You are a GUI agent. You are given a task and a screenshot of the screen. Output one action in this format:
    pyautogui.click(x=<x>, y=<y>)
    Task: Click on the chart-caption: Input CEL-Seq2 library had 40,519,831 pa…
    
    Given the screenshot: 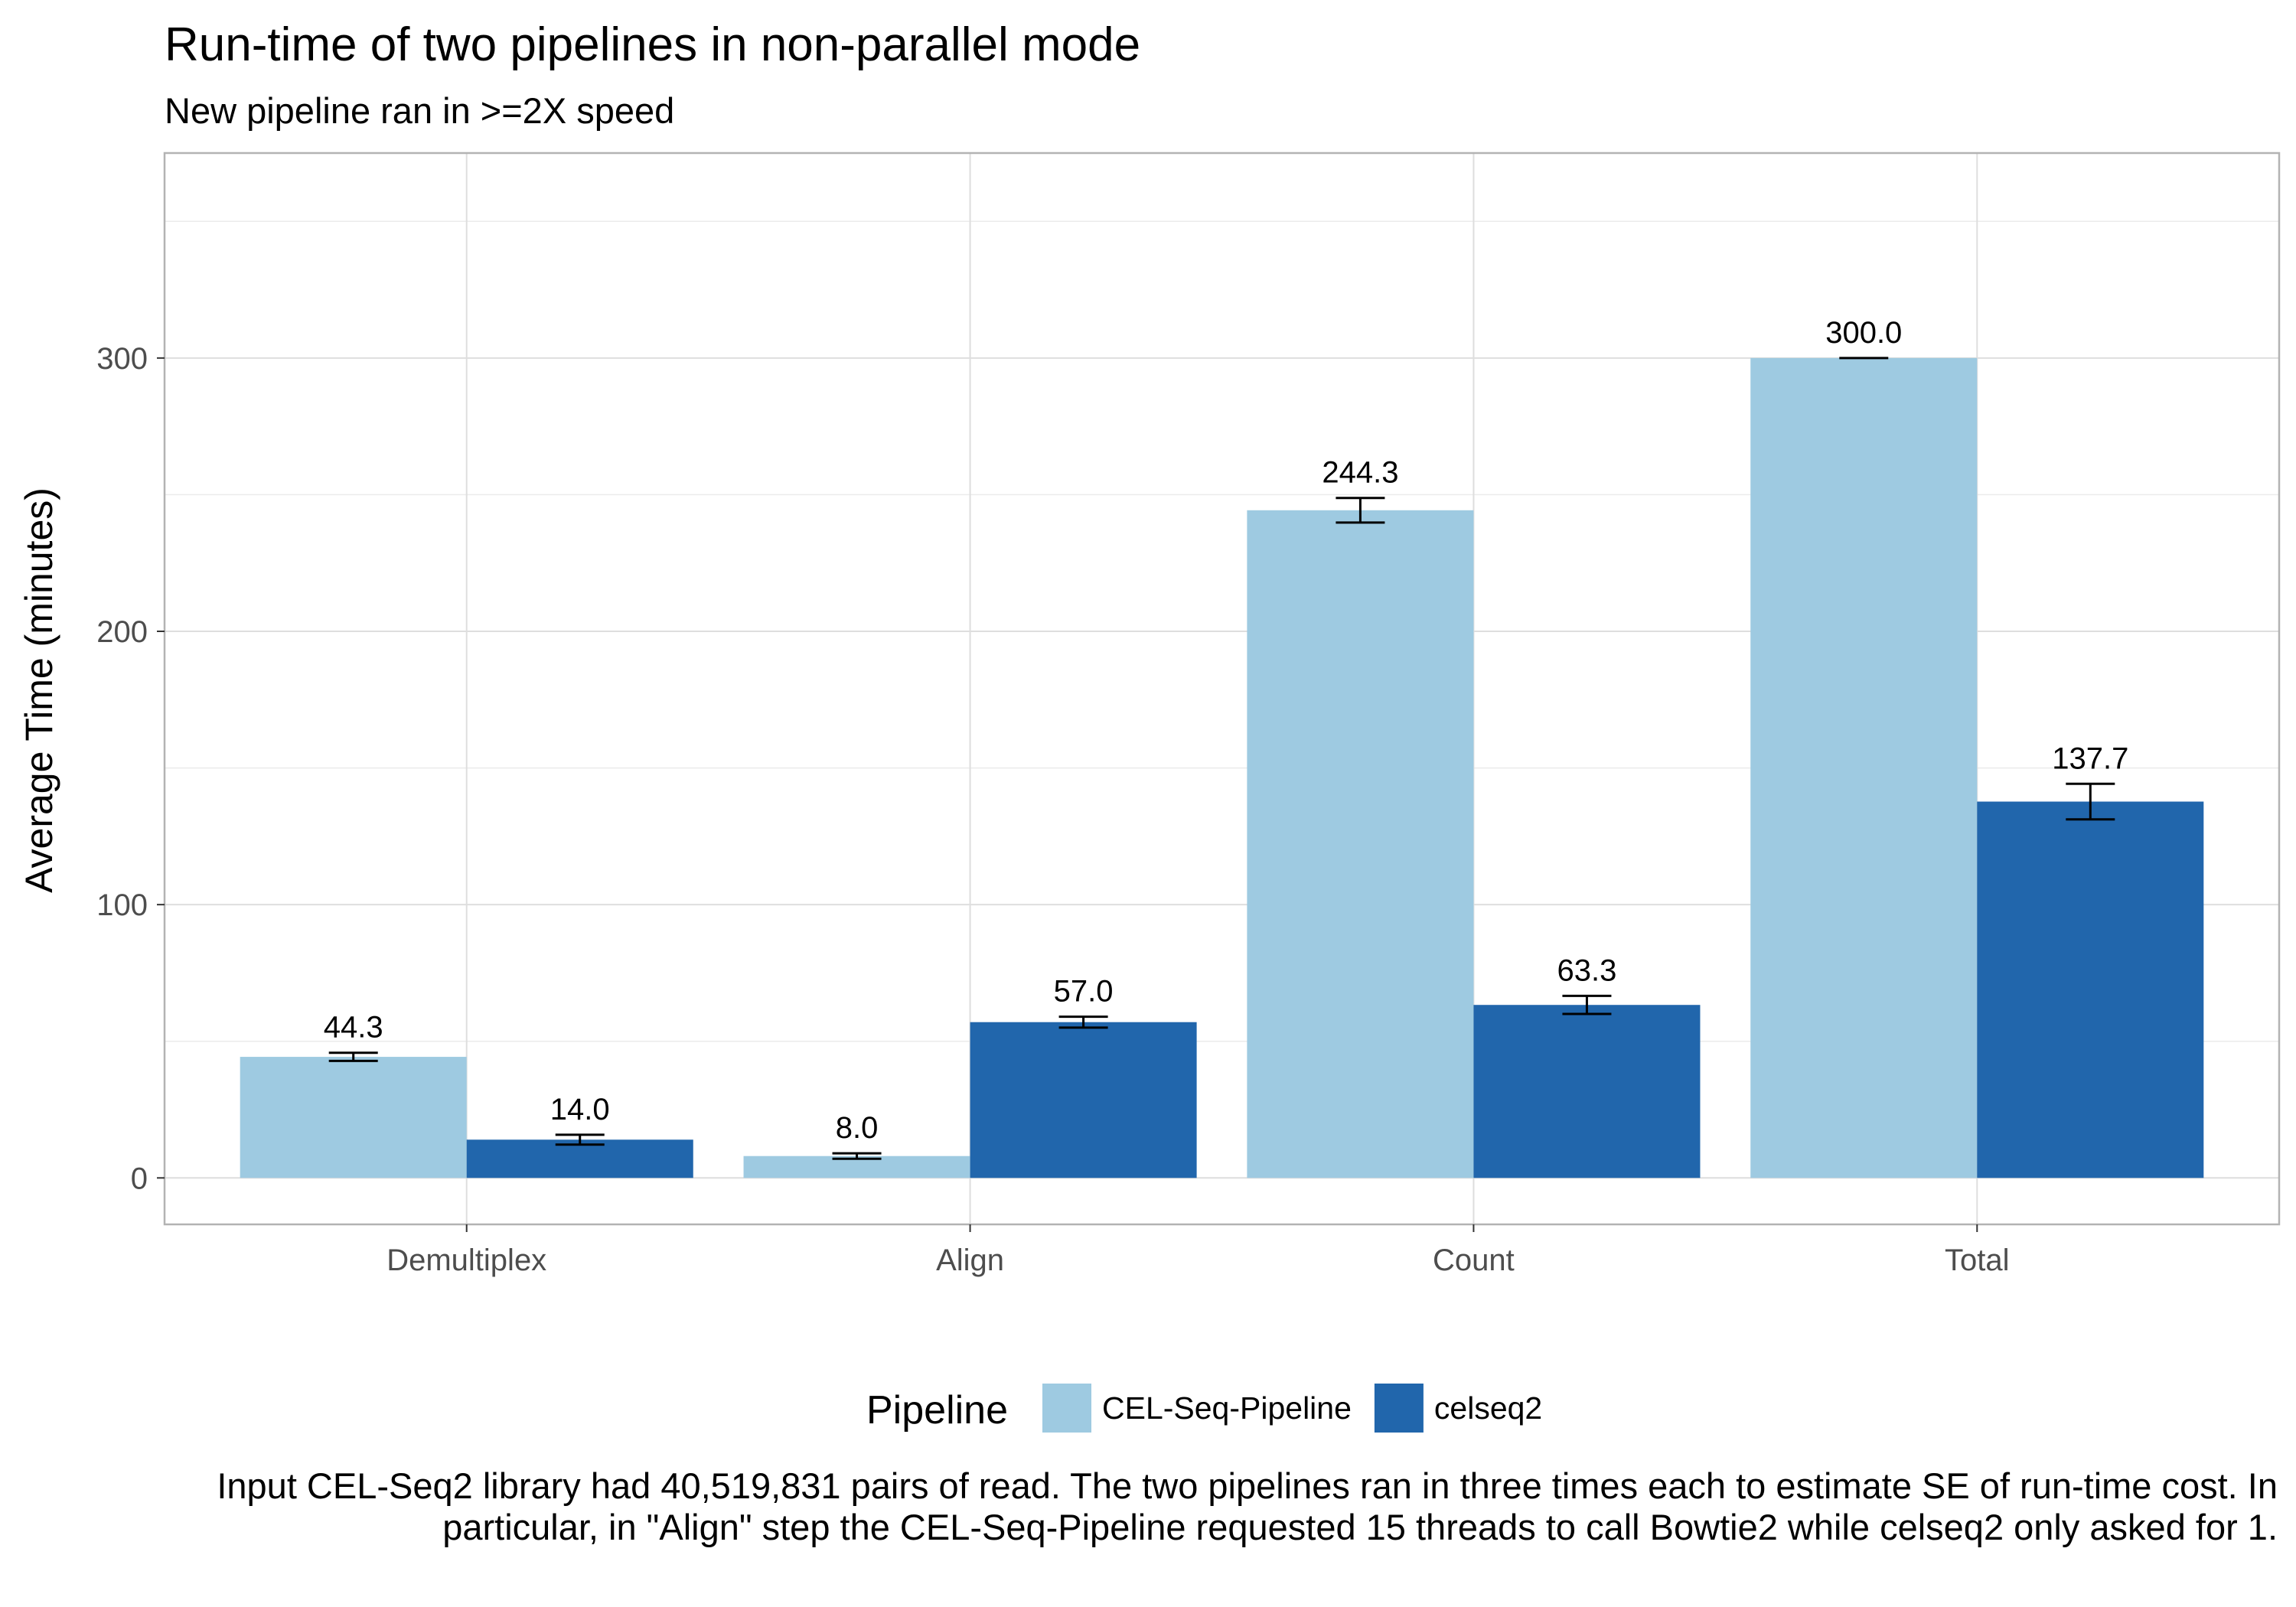 What is the action you would take?
    pyautogui.click(x=1247, y=1506)
    